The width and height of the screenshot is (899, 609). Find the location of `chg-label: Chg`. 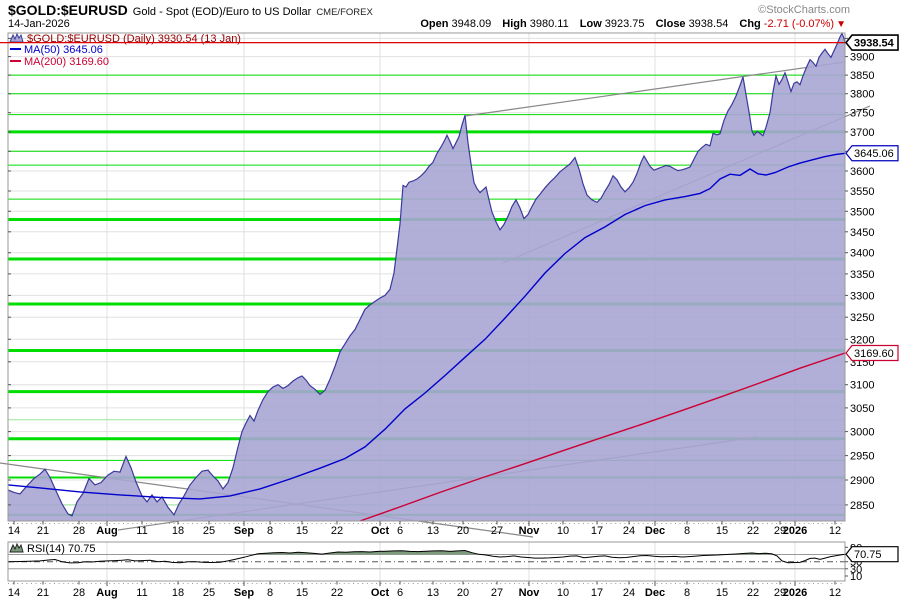

chg-label: Chg is located at coordinates (750, 24).